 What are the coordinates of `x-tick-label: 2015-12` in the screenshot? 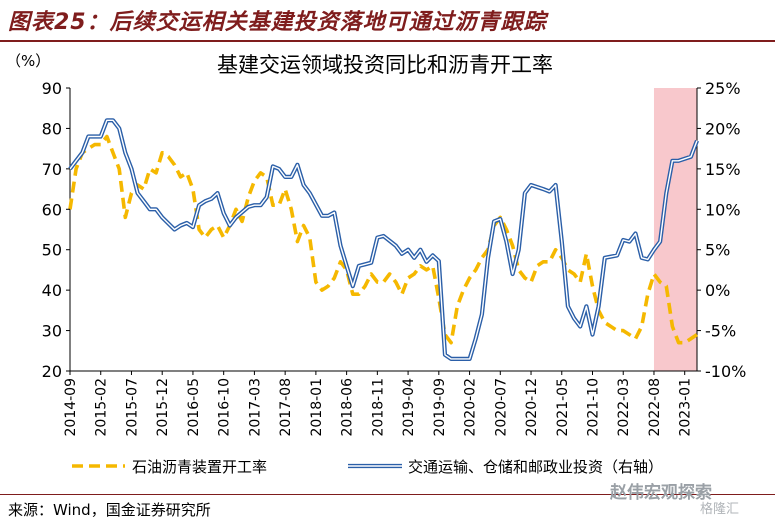 It's located at (163, 407).